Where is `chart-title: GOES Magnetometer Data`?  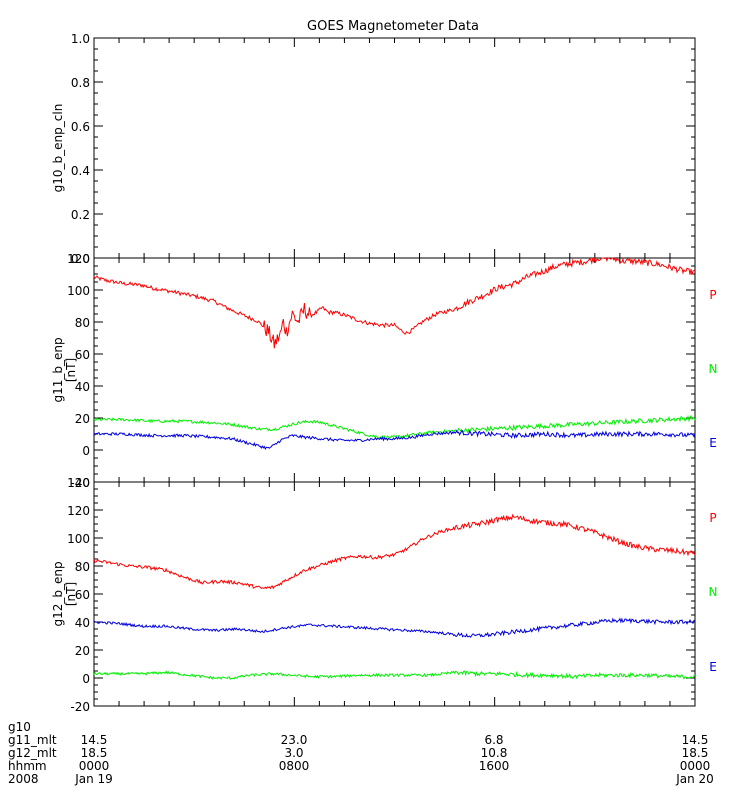 chart-title: GOES Magnetometer Data is located at coordinates (393, 26).